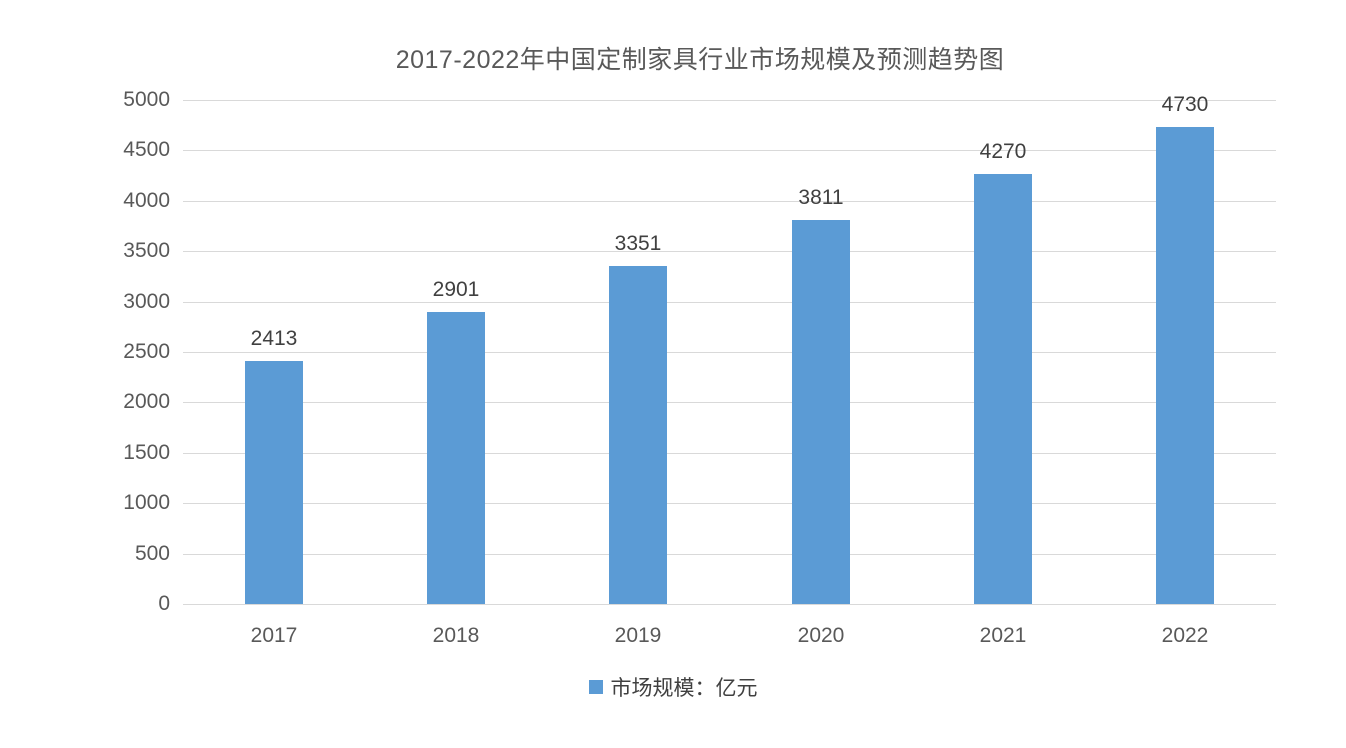 This screenshot has height=748, width=1346. What do you see at coordinates (146, 502) in the screenshot?
I see `y-tick-label: 1000` at bounding box center [146, 502].